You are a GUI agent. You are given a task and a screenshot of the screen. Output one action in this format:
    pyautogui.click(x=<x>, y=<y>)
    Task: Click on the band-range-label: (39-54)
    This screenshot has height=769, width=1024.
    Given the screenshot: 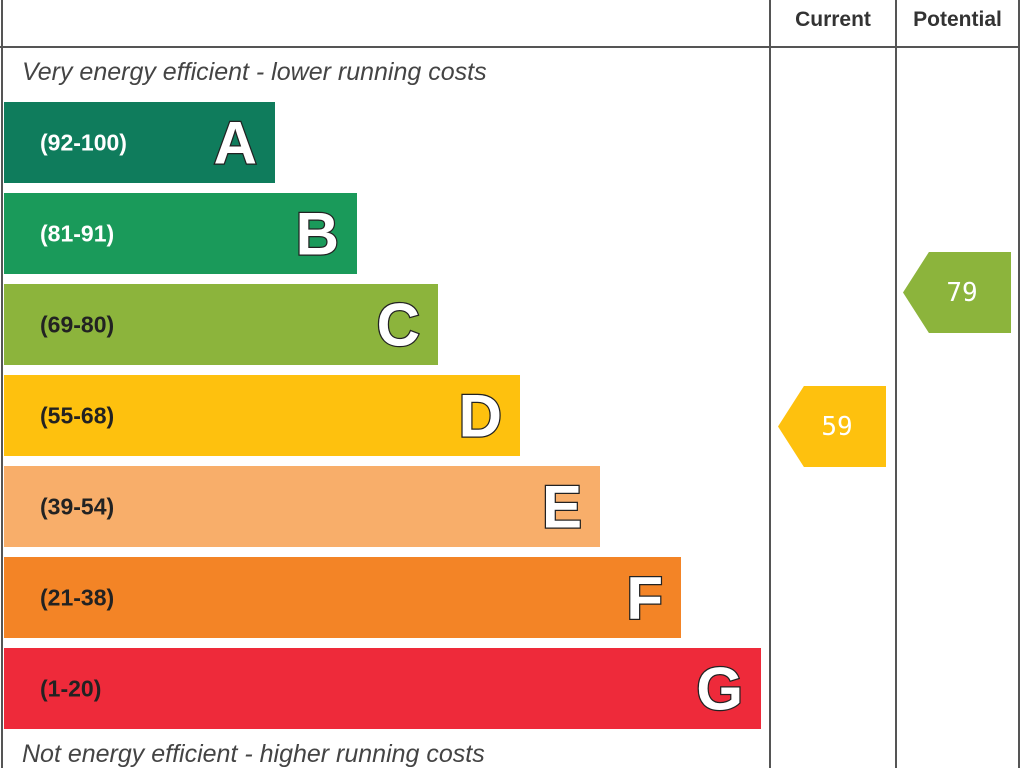 What is the action you would take?
    pyautogui.click(x=77, y=506)
    